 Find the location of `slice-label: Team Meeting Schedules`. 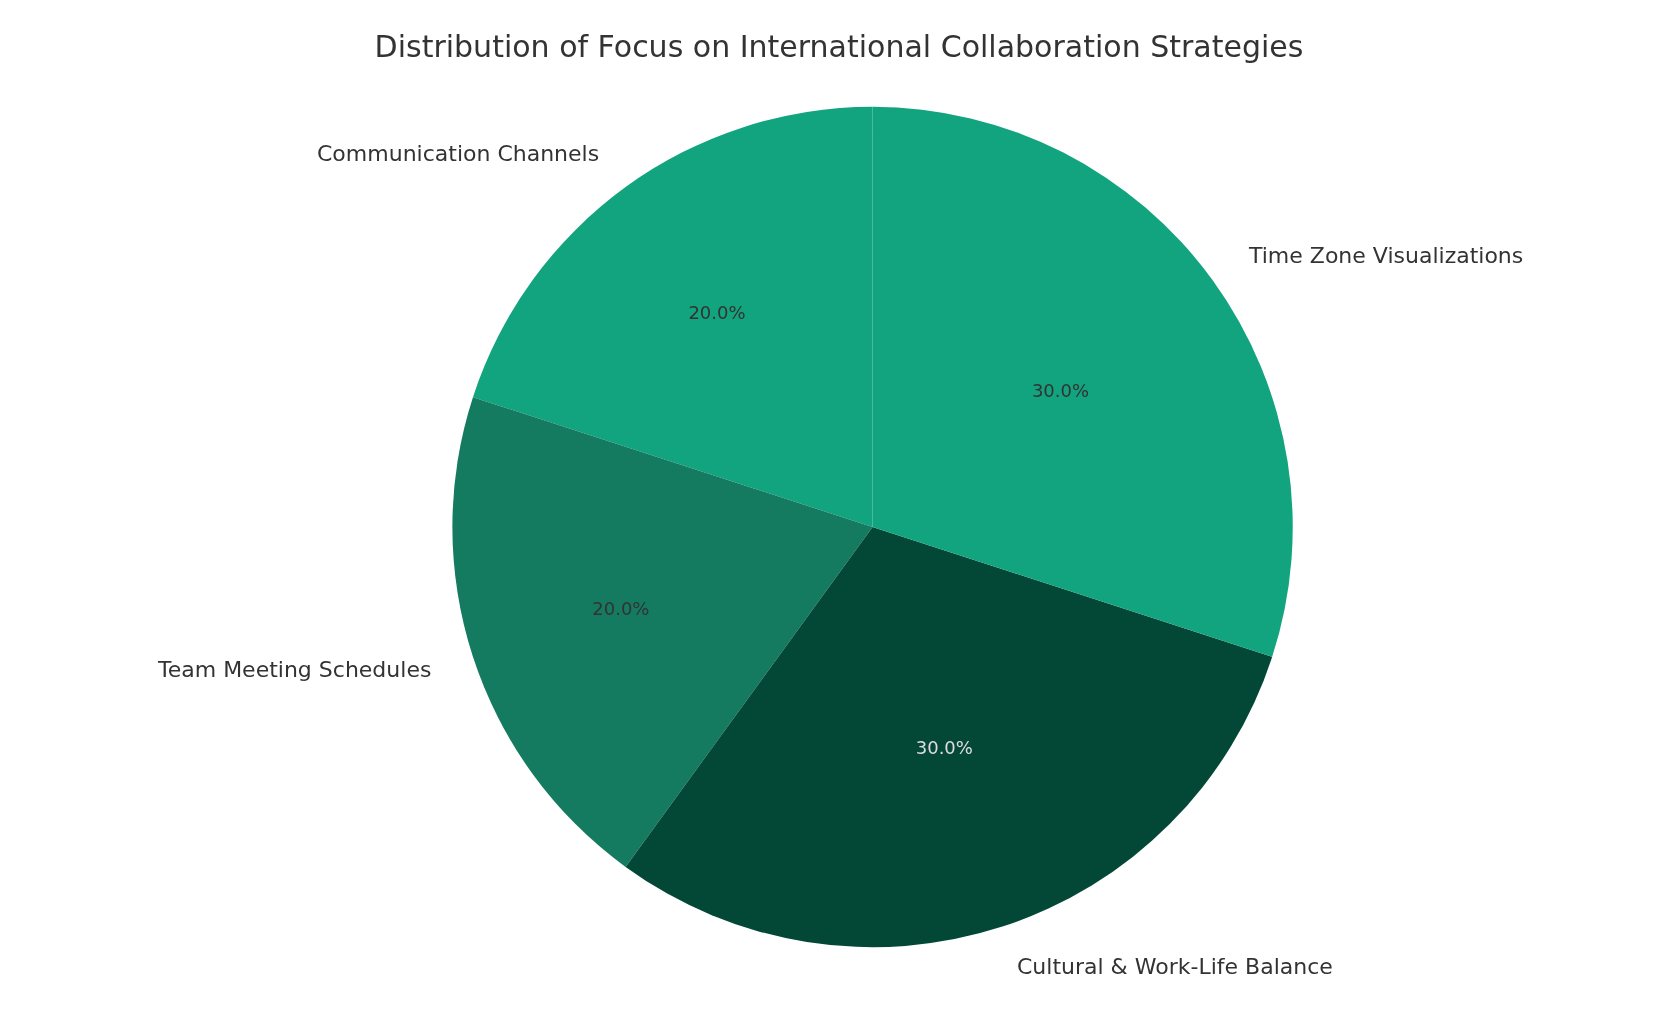

slice-label: Team Meeting Schedules is located at coordinates (294, 669).